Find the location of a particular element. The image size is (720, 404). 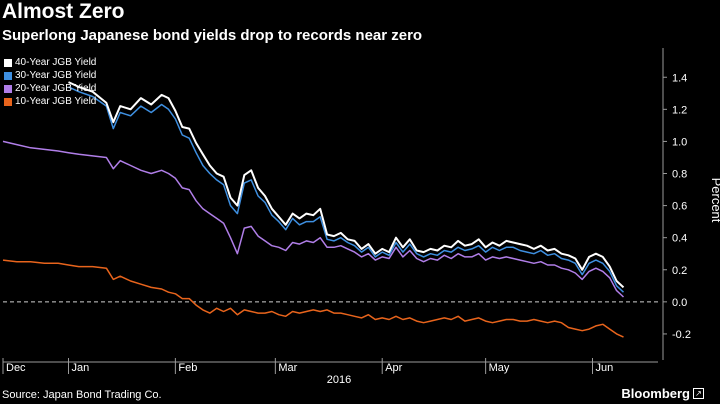

bloomberg-logo-icon: ↗ is located at coordinates (698, 393).